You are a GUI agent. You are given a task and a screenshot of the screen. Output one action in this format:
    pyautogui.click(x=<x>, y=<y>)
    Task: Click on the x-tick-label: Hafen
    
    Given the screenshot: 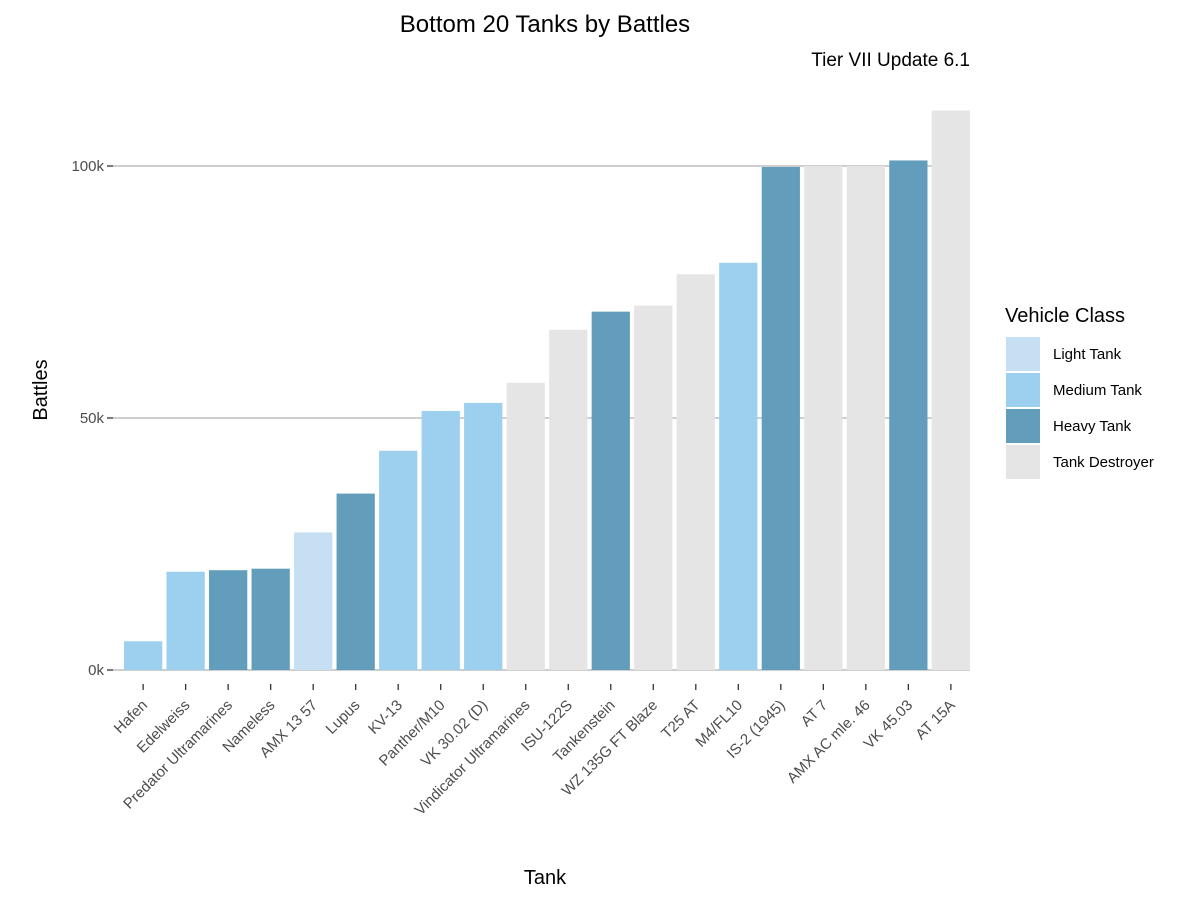 What is the action you would take?
    pyautogui.click(x=131, y=717)
    